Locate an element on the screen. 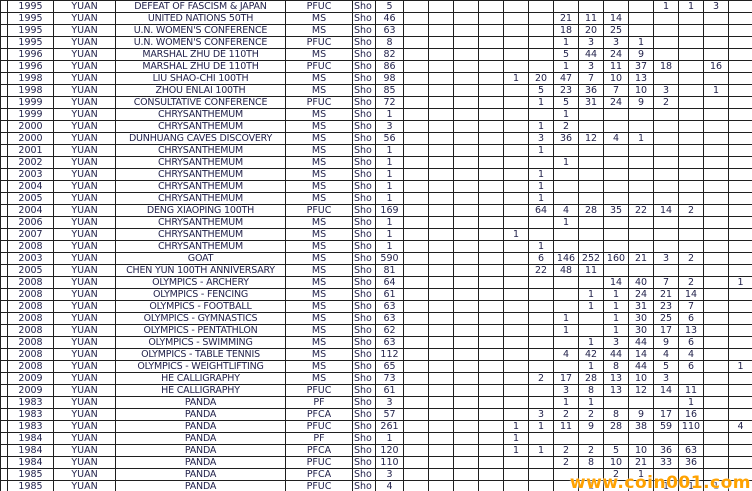 The height and width of the screenshot is (491, 752). type-cell: PFUC is located at coordinates (319, 426).